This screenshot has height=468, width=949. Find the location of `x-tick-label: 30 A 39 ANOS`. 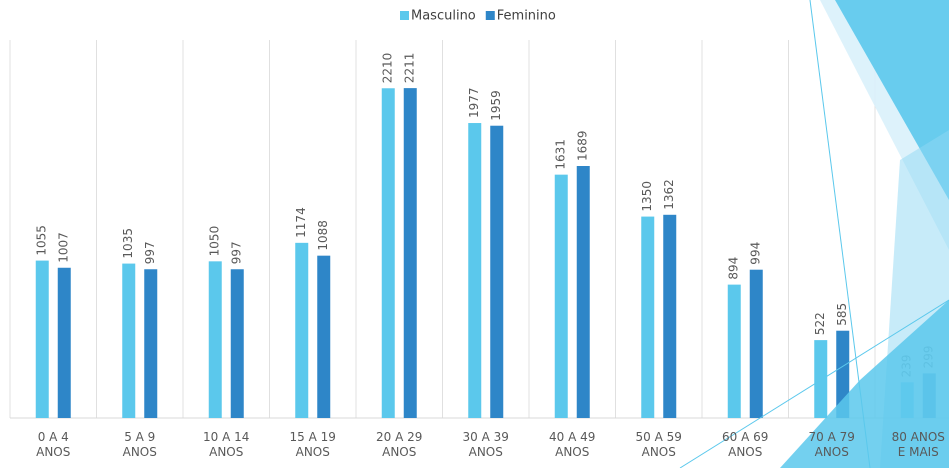

x-tick-label: 30 A 39 ANOS is located at coordinates (485, 444).